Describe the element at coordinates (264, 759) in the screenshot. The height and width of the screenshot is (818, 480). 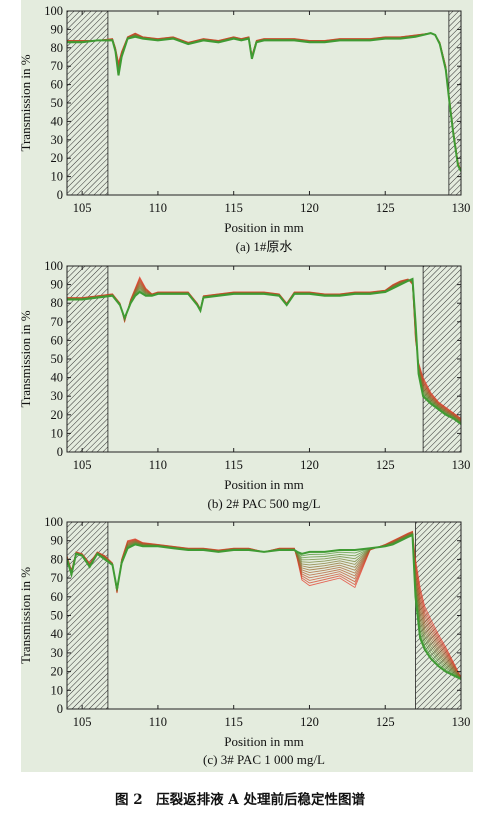
I see `panel-caption: (c) 3# PAC 1 000 mg/L` at that location.